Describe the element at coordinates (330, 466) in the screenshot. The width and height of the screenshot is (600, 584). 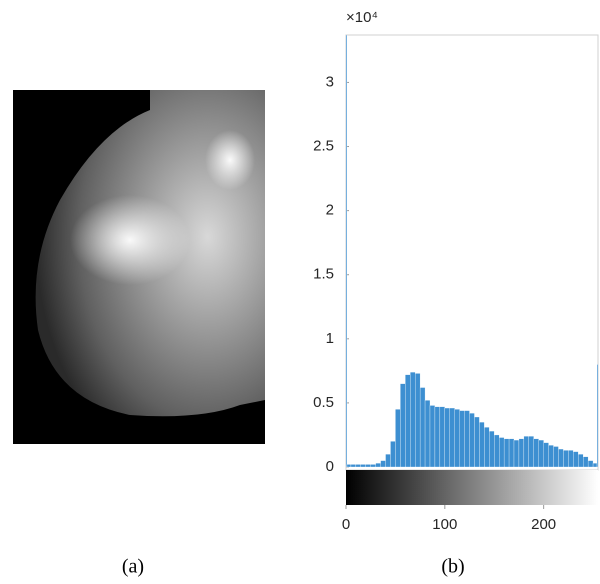
I see `y-tick-label: 0` at that location.